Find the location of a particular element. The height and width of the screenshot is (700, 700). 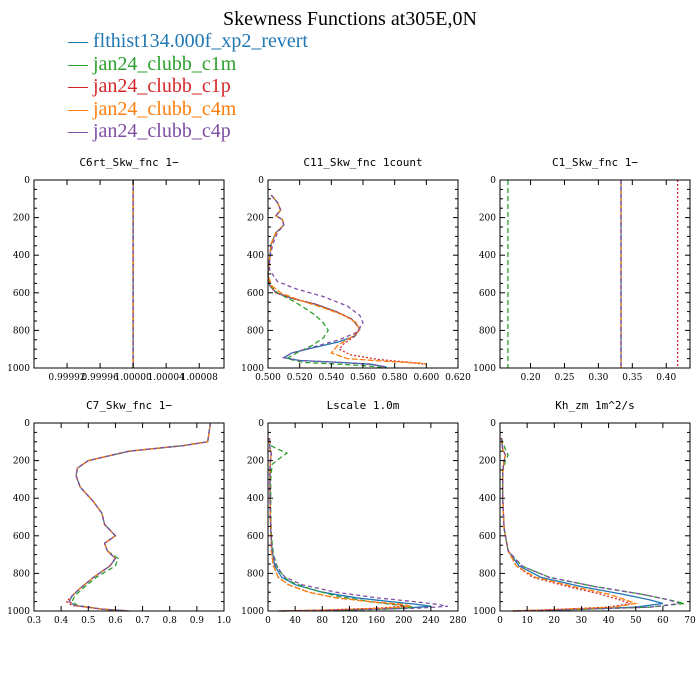

panel-2-xtick-label-2: 0.30 is located at coordinates (598, 378).